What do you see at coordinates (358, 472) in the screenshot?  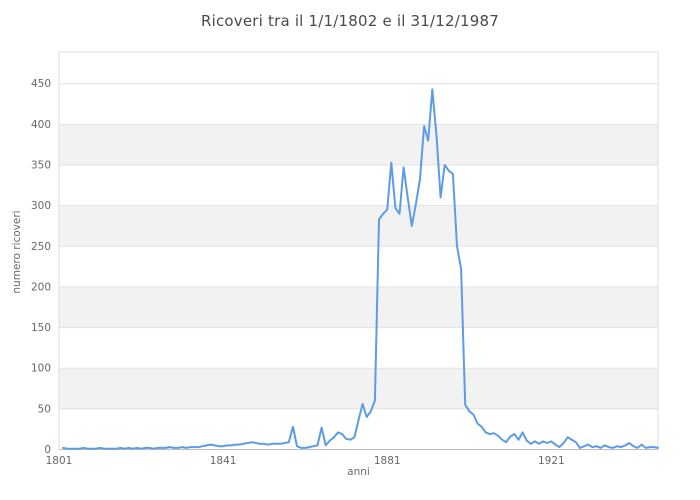 I see `x-axis-title: anni` at bounding box center [358, 472].